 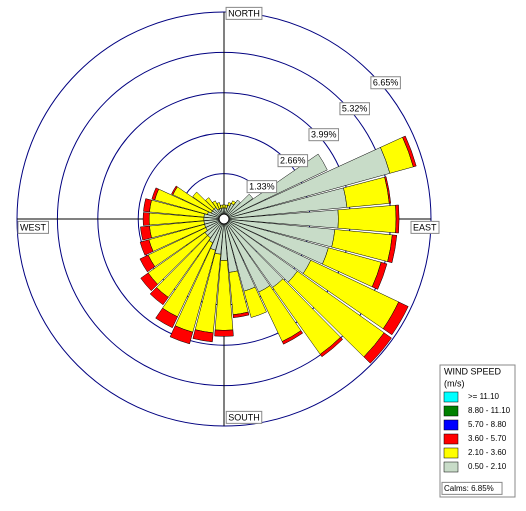 What do you see at coordinates (489, 410) in the screenshot?
I see `legend-label: 8.80 - 11.10` at bounding box center [489, 410].